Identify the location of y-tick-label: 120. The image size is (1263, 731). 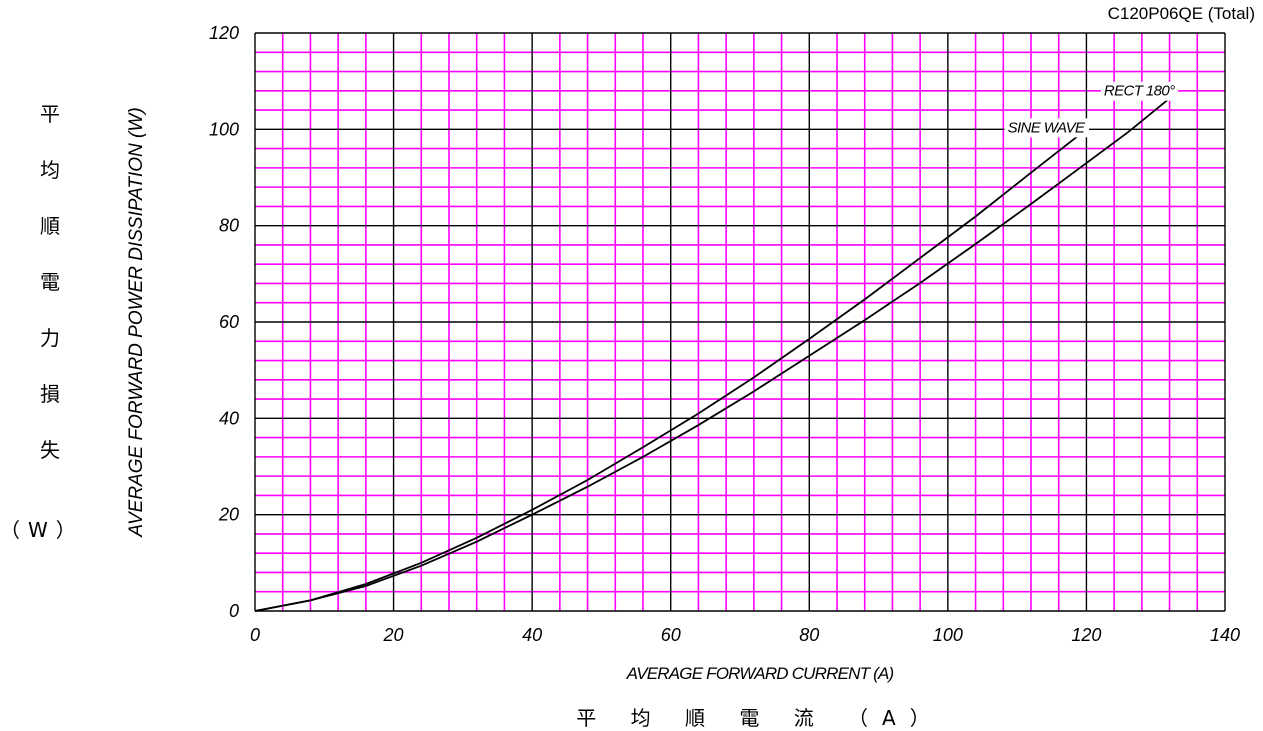
(224, 33).